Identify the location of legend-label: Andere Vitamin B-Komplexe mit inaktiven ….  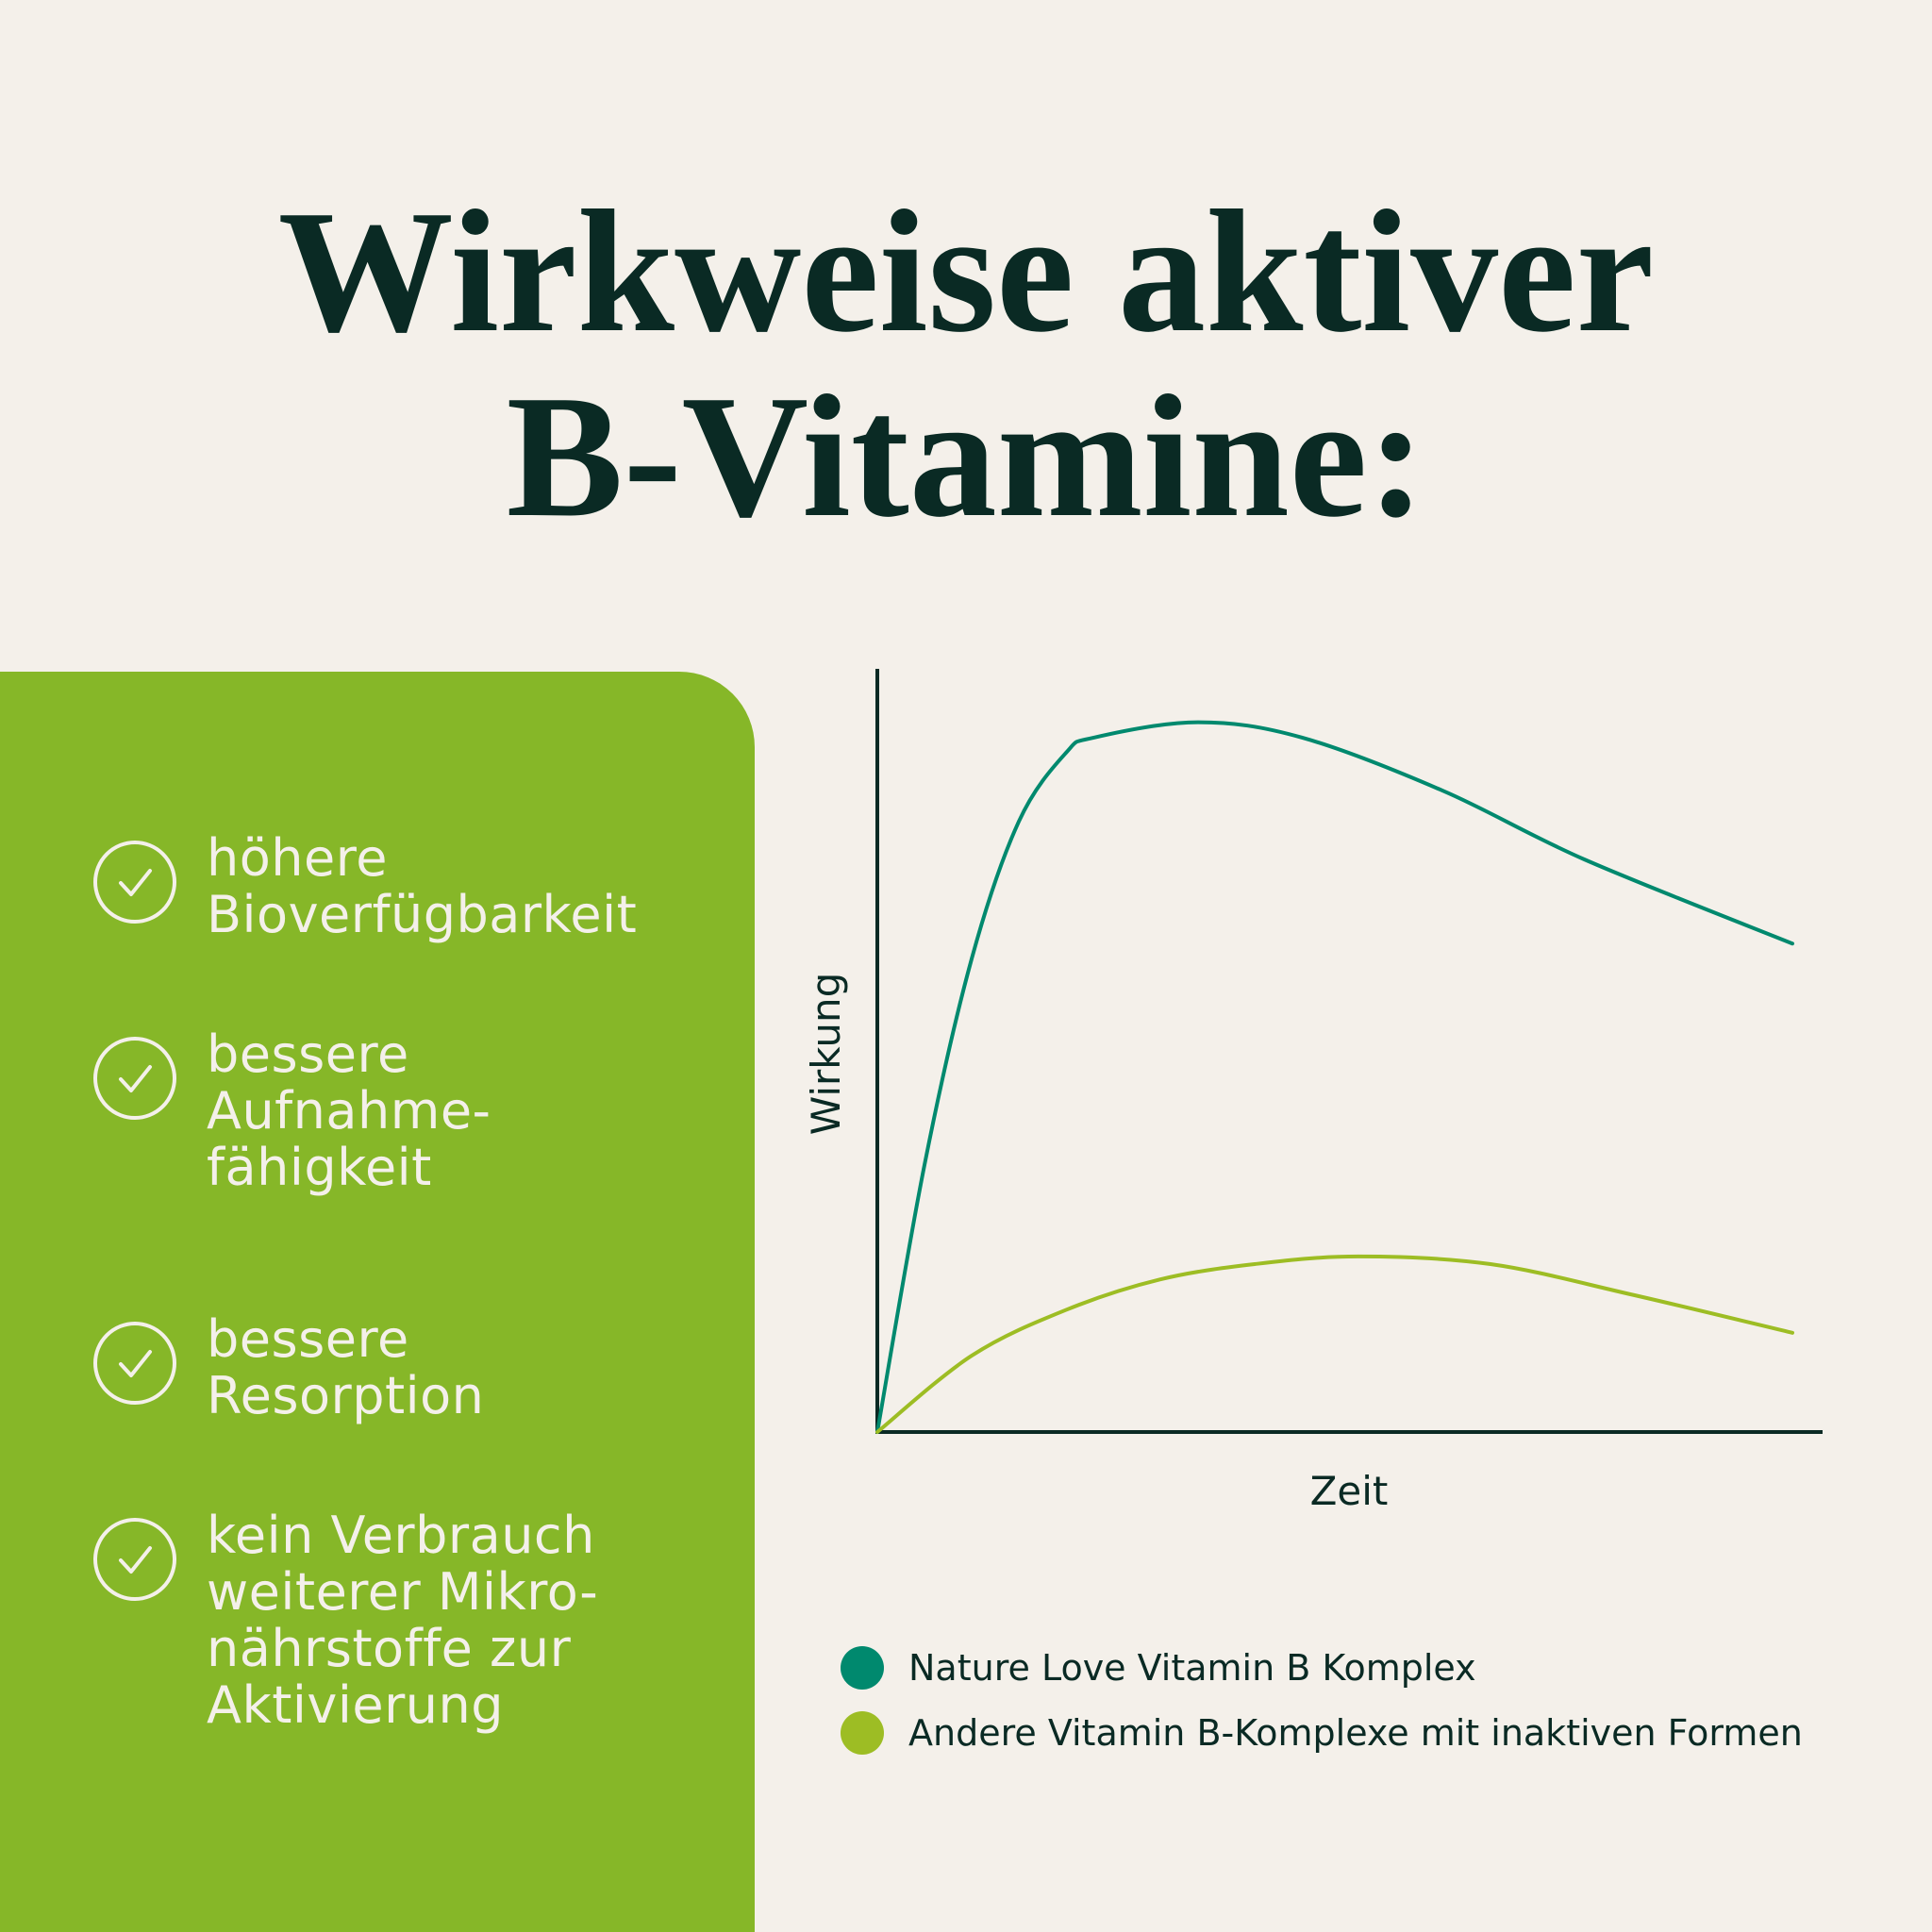
(1356, 1733).